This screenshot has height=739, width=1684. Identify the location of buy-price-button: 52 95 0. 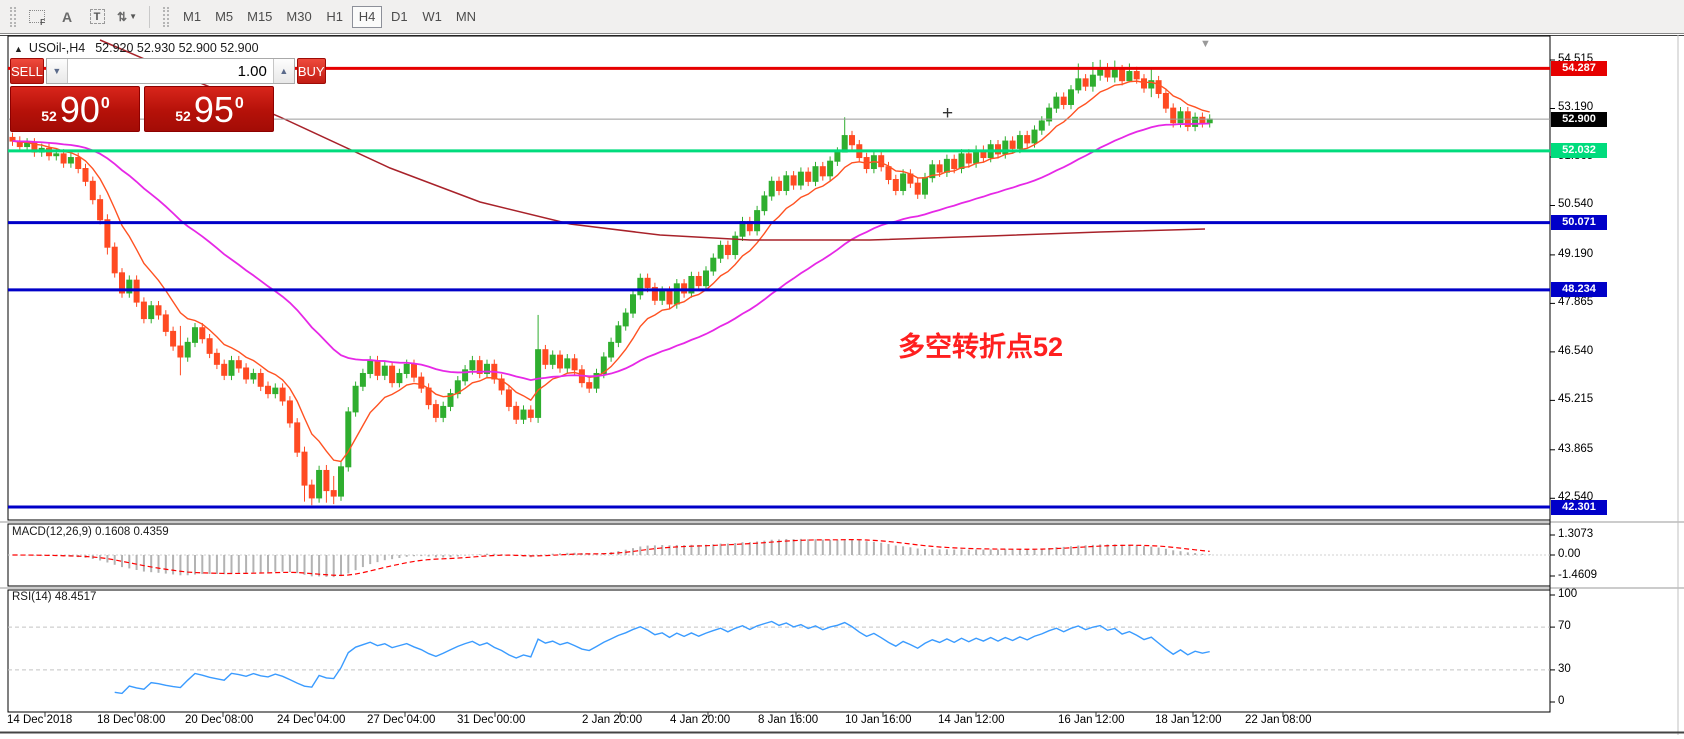
(209, 109).